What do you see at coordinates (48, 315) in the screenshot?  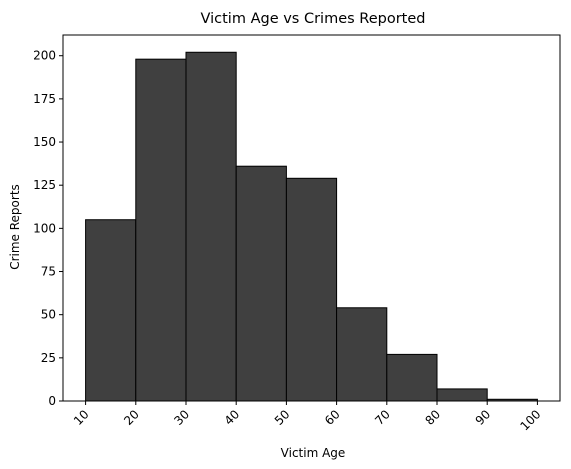 I see `y-tick-label: 50` at bounding box center [48, 315].